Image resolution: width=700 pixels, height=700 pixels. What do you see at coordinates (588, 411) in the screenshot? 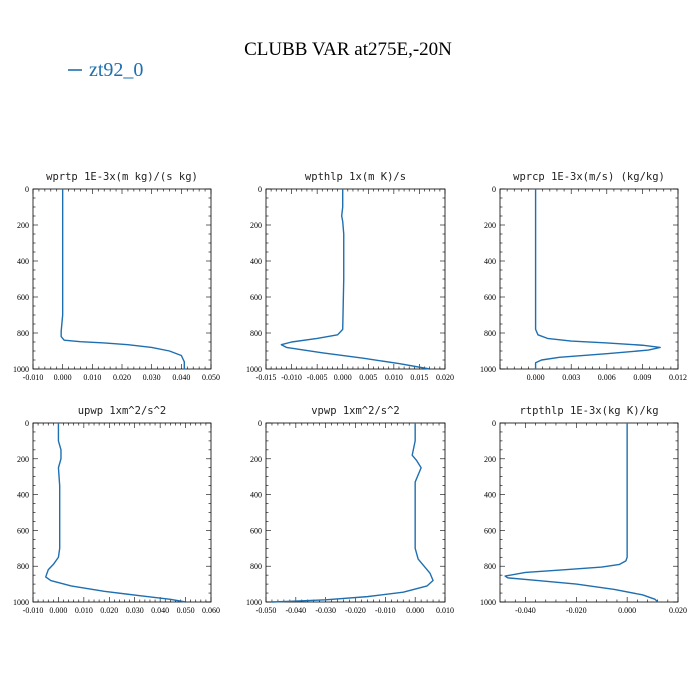
I see `panel-title: rtpthlp 1E-3x(kg K)/kg` at bounding box center [588, 411].